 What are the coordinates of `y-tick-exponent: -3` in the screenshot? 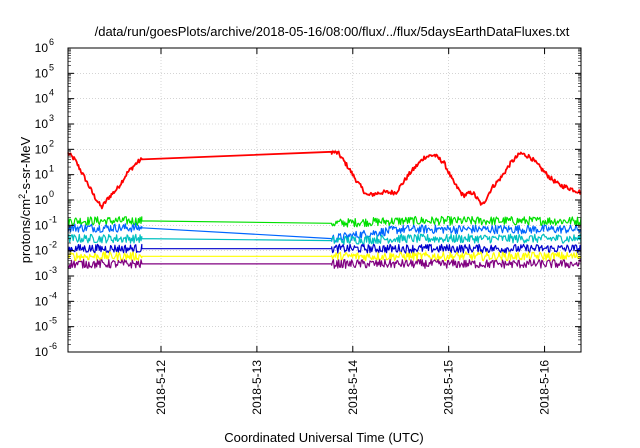 It's located at (53, 270).